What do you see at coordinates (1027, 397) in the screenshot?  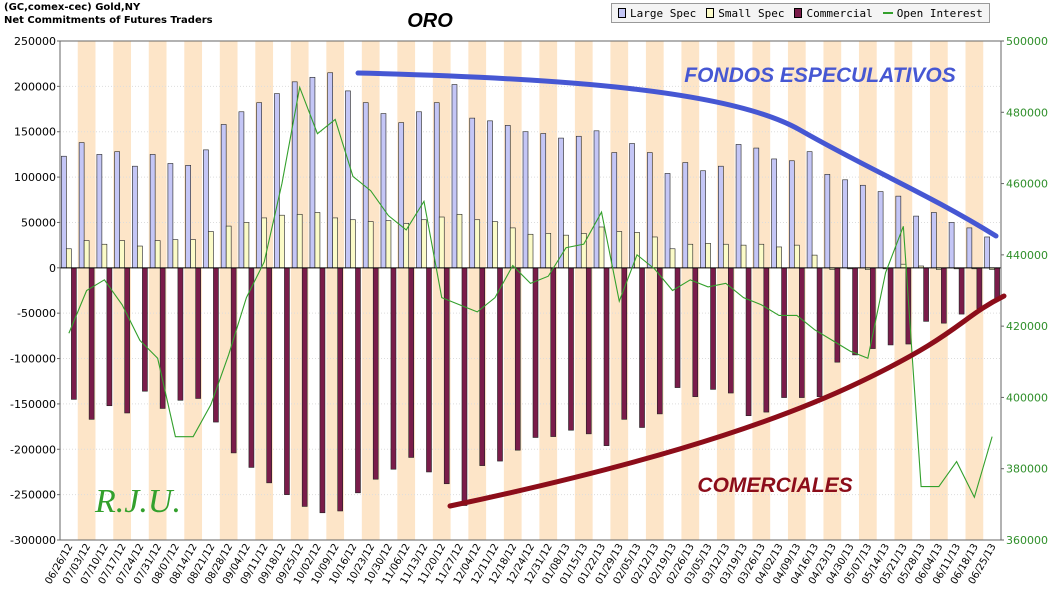 I see `y2-tick-label: 400000` at bounding box center [1027, 397].